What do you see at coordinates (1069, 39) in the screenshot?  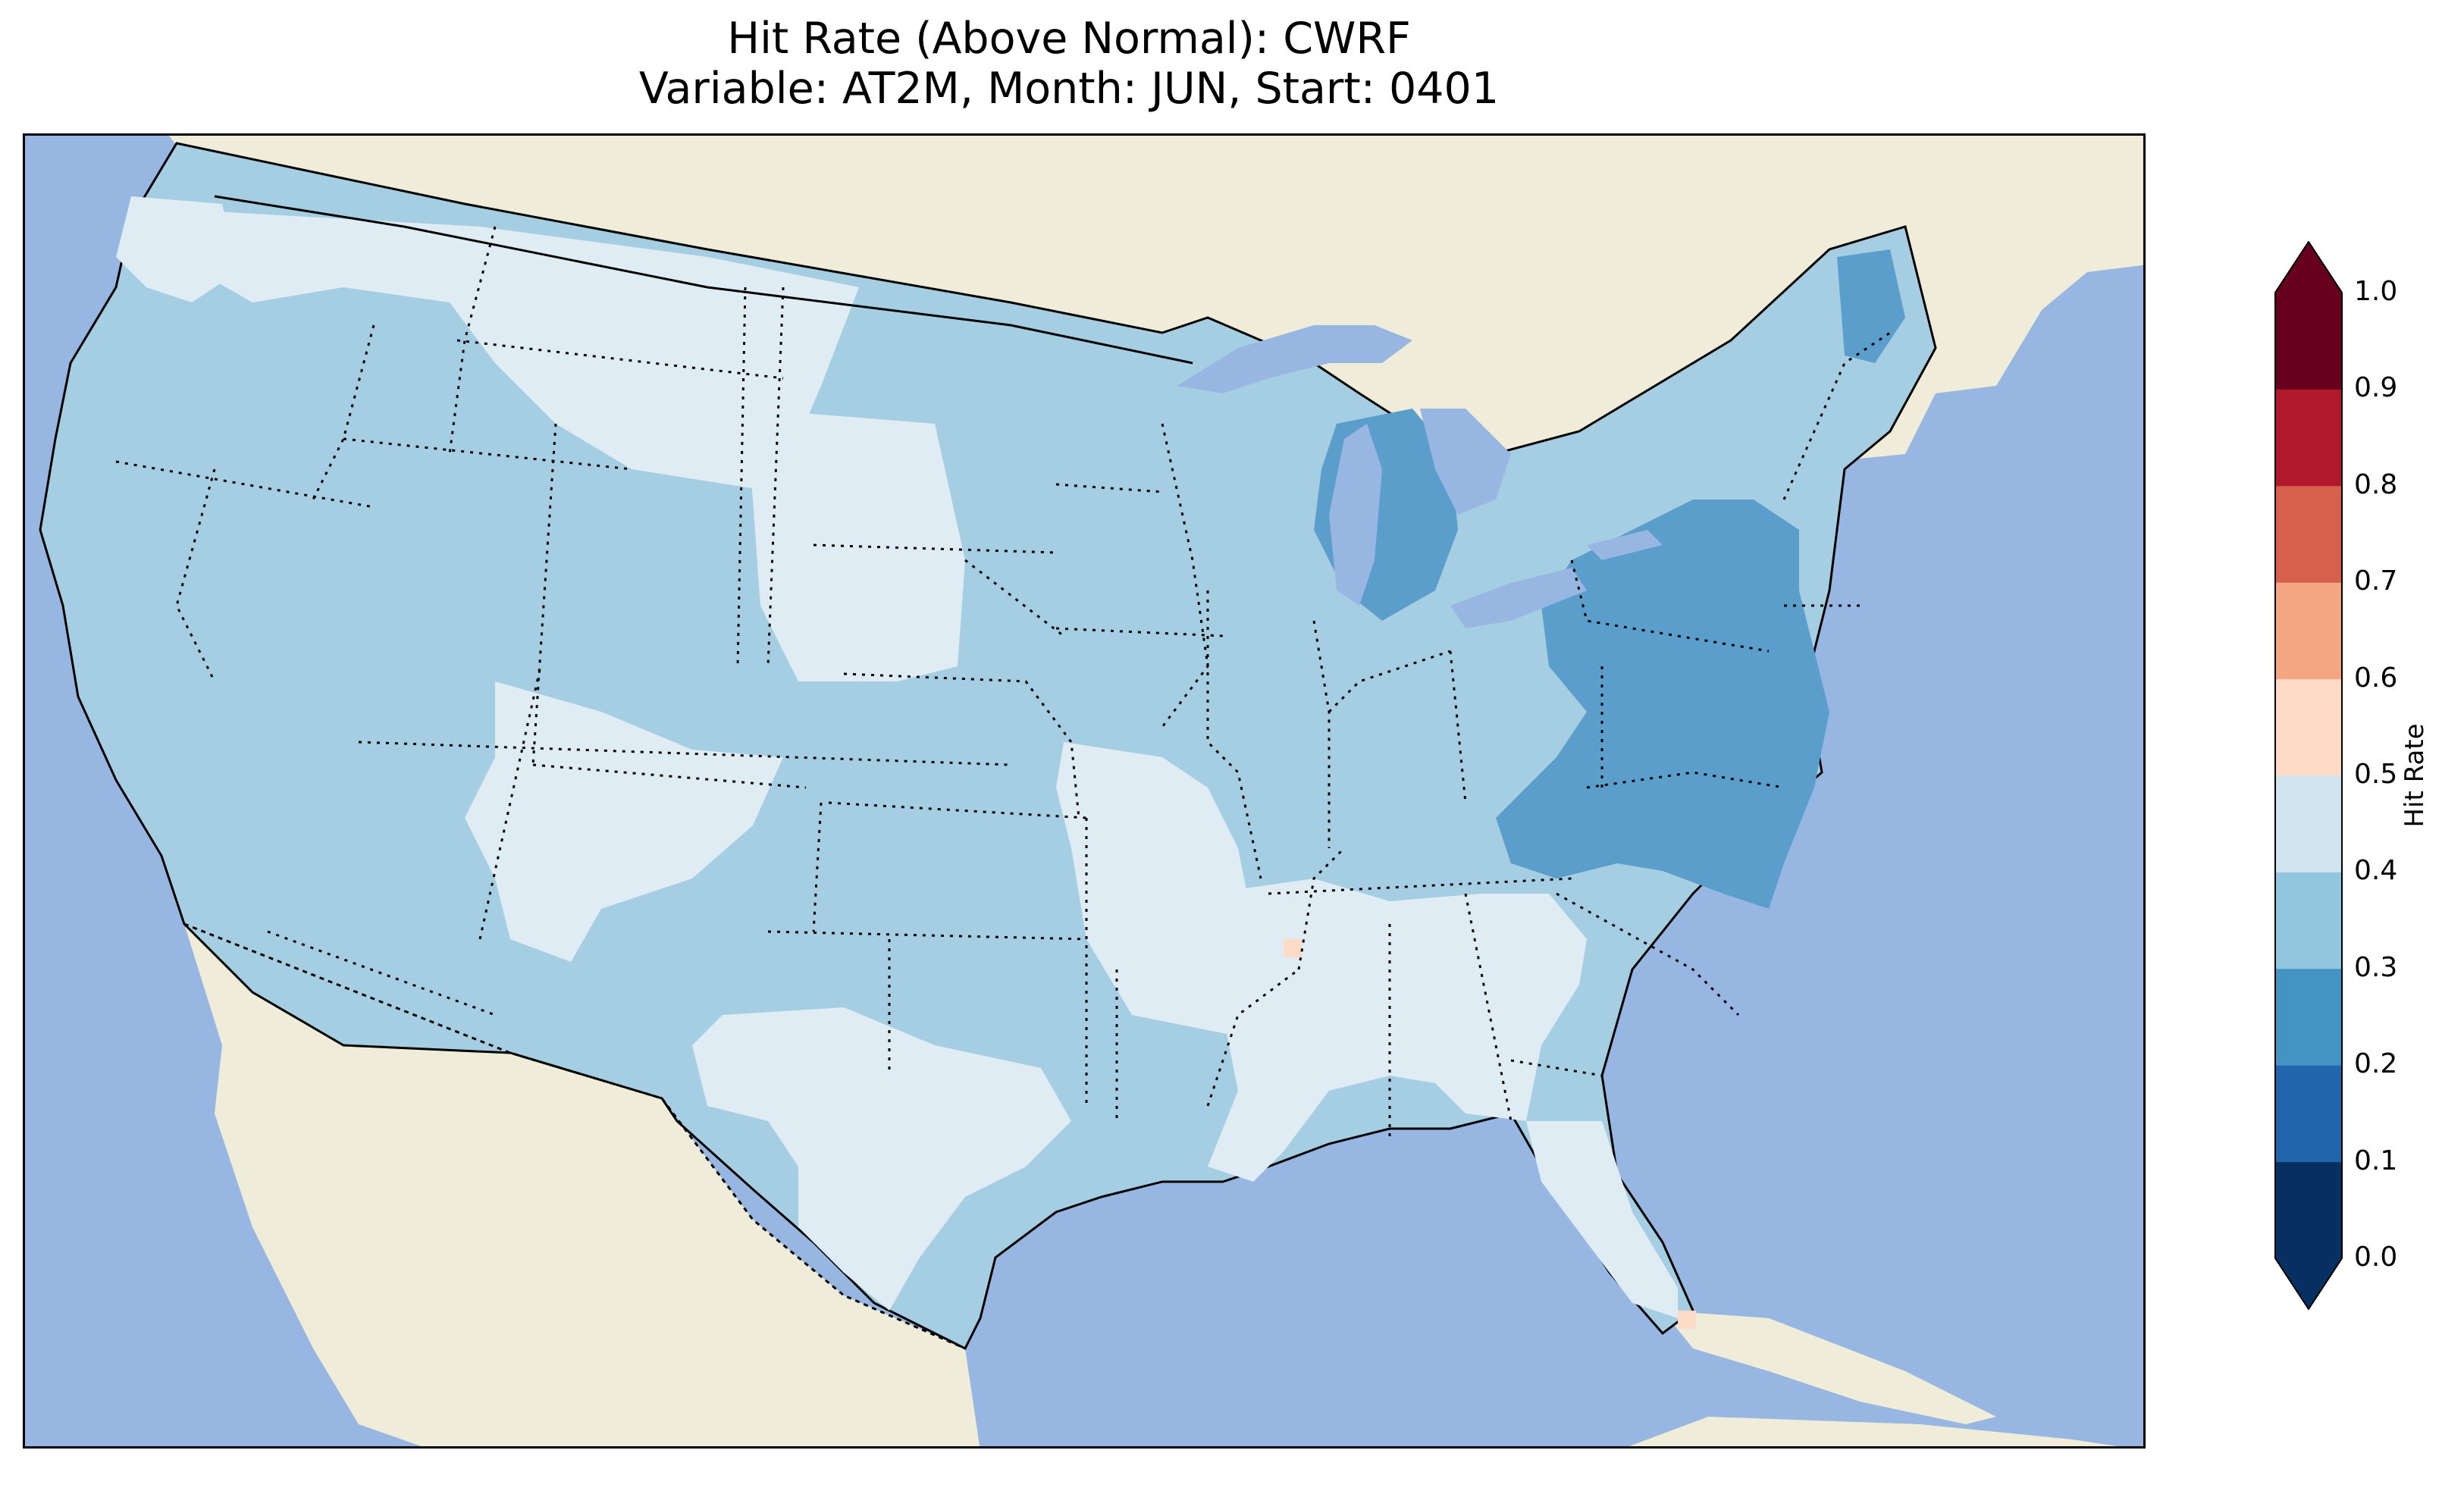 I see `map-title: Hit Rate (Above Normal): CWRF` at bounding box center [1069, 39].